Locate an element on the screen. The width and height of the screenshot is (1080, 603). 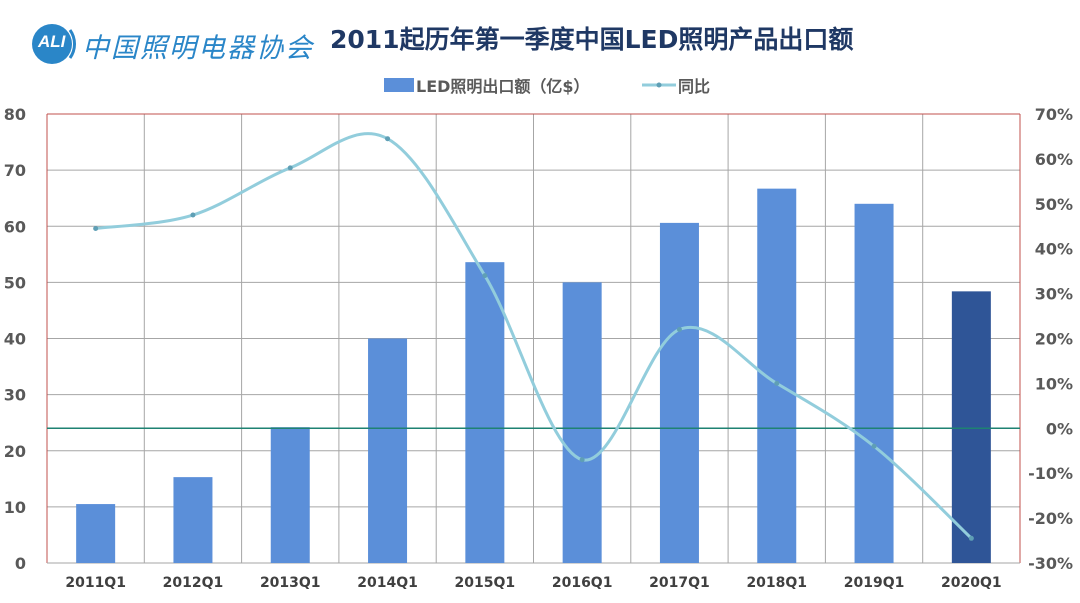
left-tick-label: 30 is located at coordinates (15, 395).